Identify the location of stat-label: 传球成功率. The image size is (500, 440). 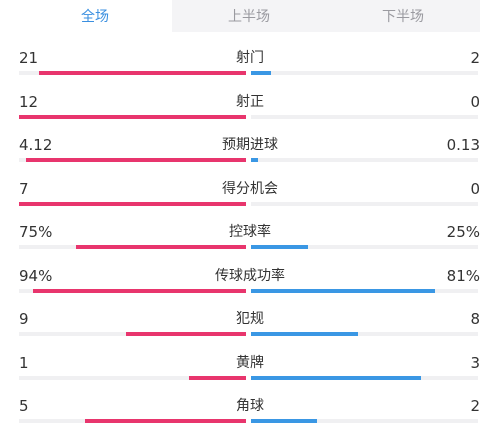
(250, 275).